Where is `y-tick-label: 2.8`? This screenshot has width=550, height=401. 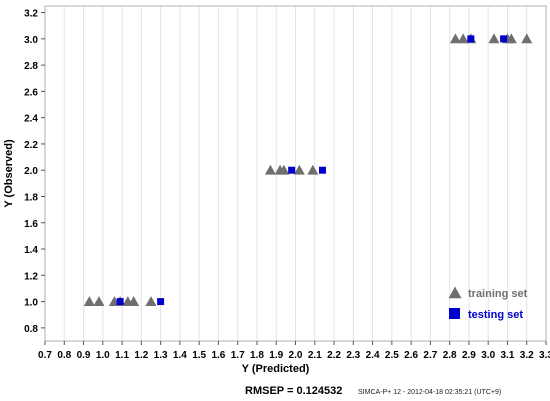
y-tick-label: 2.8 is located at coordinates (31, 66).